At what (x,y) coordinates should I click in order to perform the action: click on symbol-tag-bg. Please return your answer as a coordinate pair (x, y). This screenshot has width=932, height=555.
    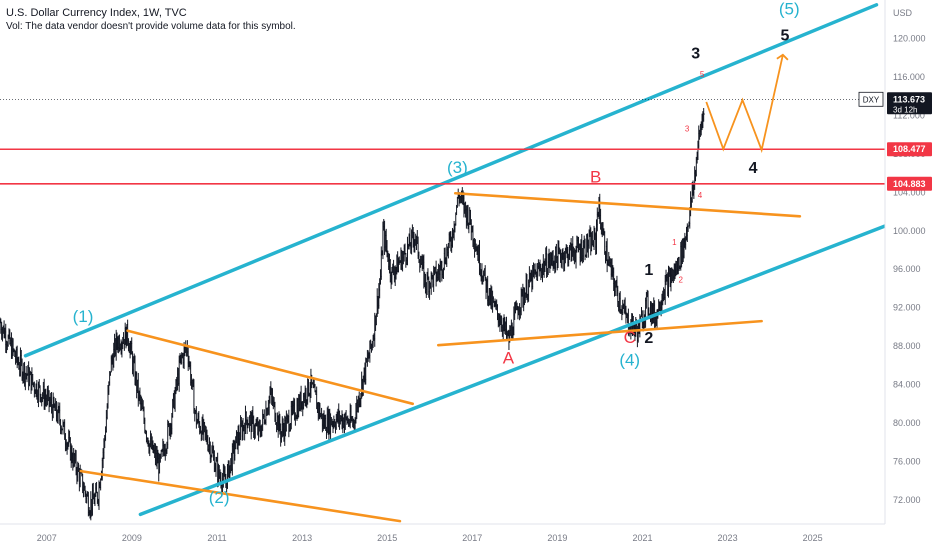
    Looking at the image, I should click on (871, 99).